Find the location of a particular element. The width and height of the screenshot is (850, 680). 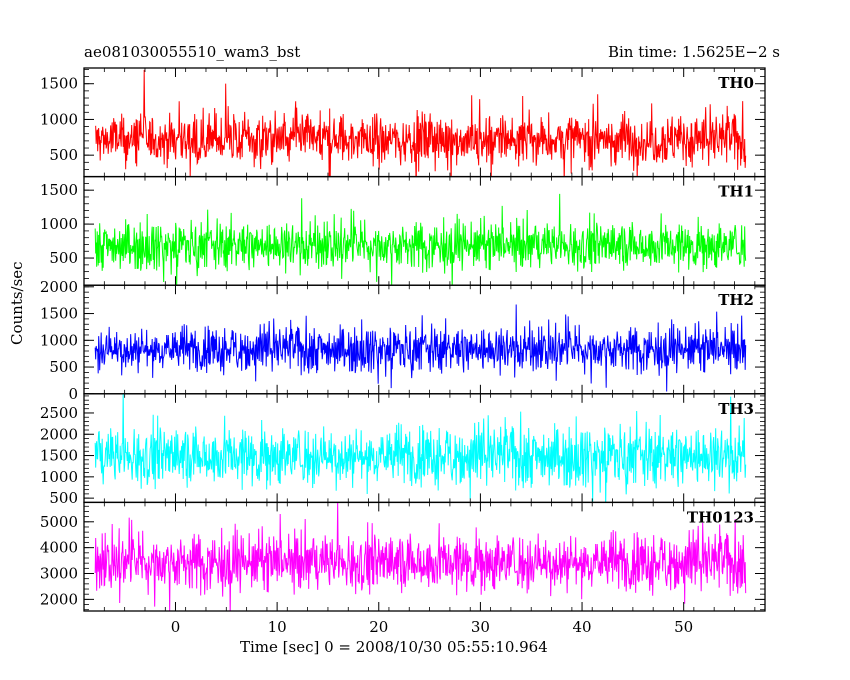

series-line-th1 is located at coordinates (420, 239).